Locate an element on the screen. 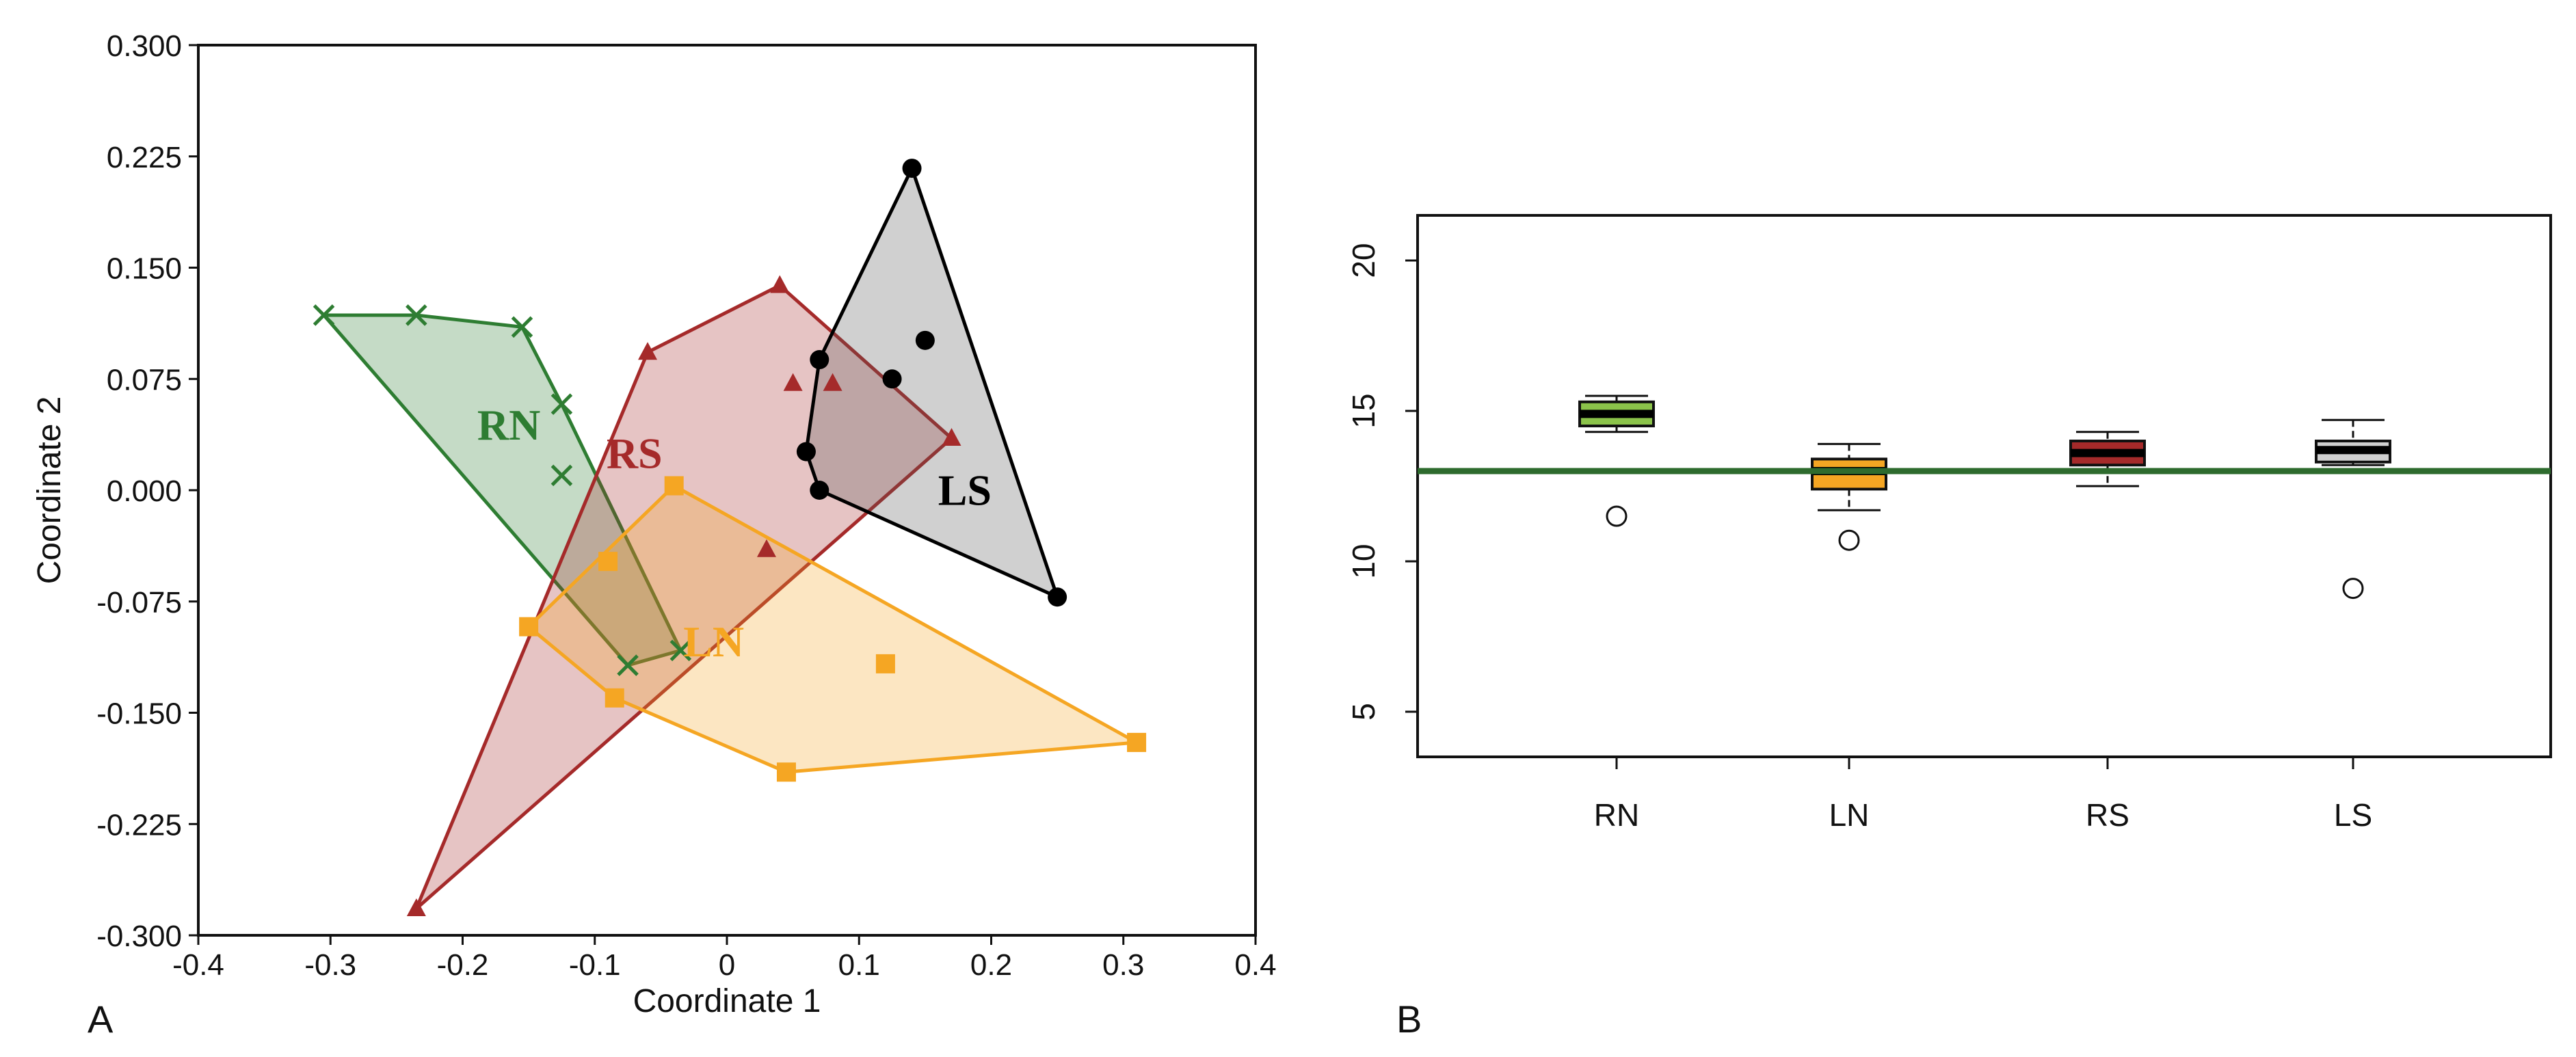  x-tick-label-a-7: 0.3 is located at coordinates (1123, 965).